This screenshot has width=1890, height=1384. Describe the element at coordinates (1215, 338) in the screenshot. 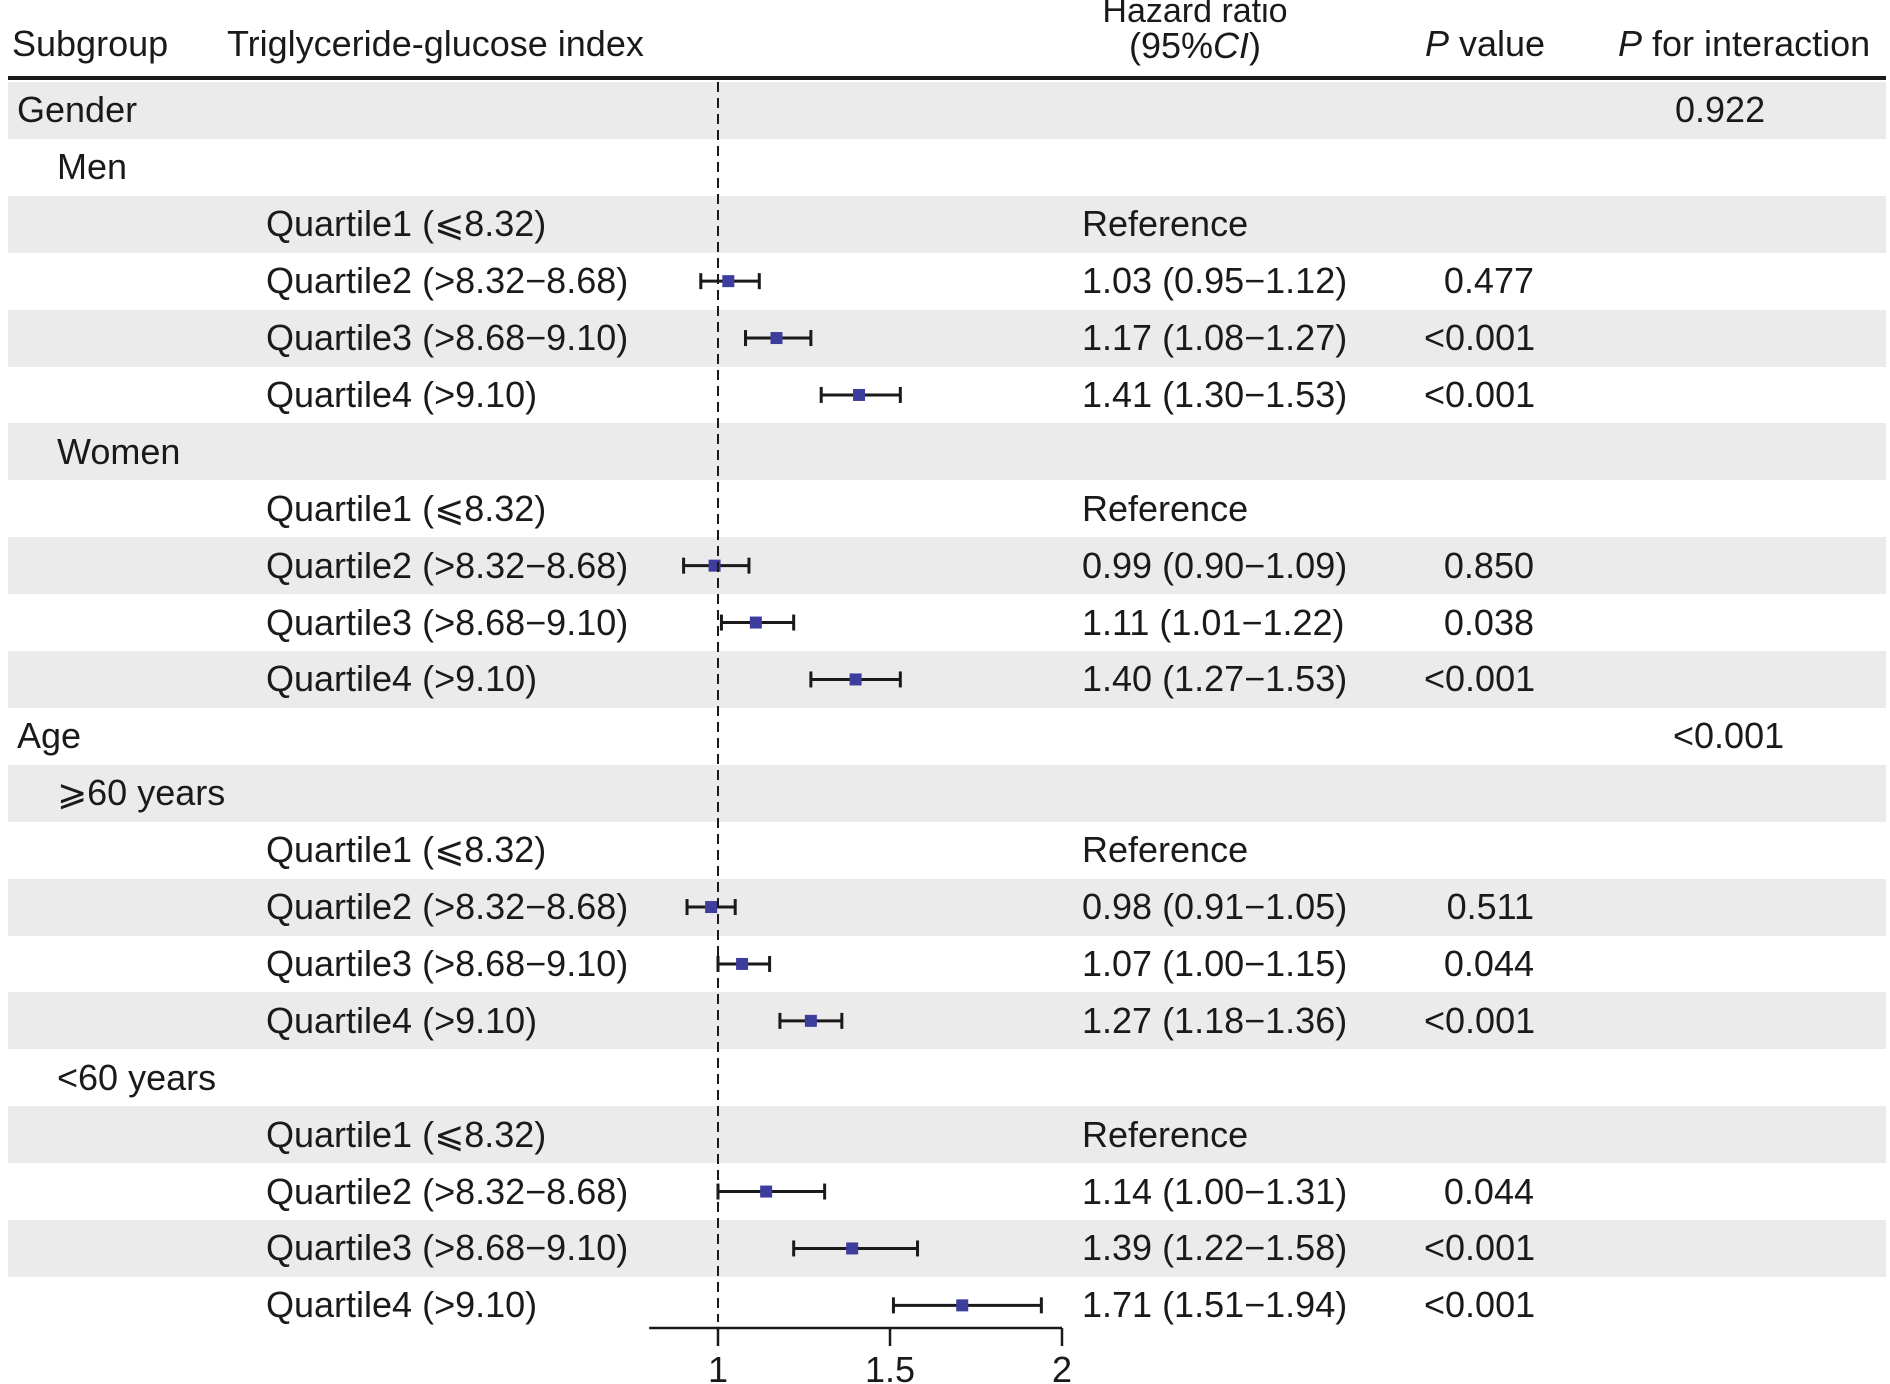

I see `hazard-ratio-text: 1.17 (1.08−1.27)` at that location.